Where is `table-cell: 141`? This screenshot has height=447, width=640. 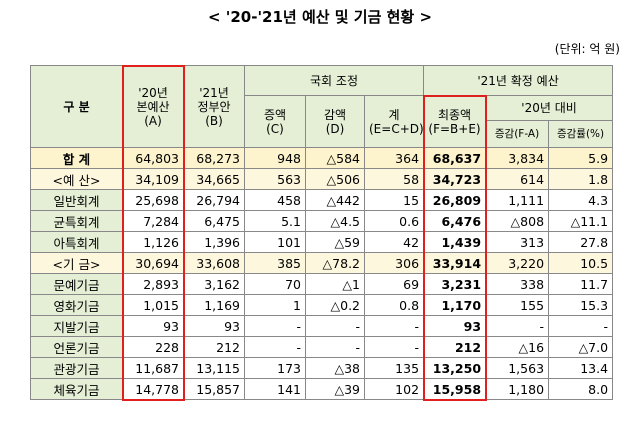 table-cell: 141 is located at coordinates (275, 389).